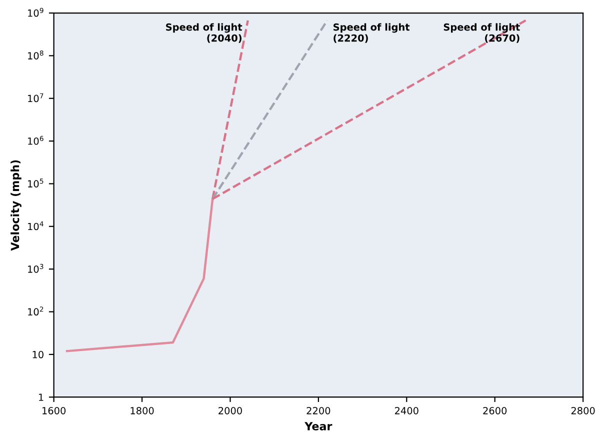 This screenshot has width=598, height=434. I want to click on y-tick-label: 10$^{5}$, so click(36, 183).